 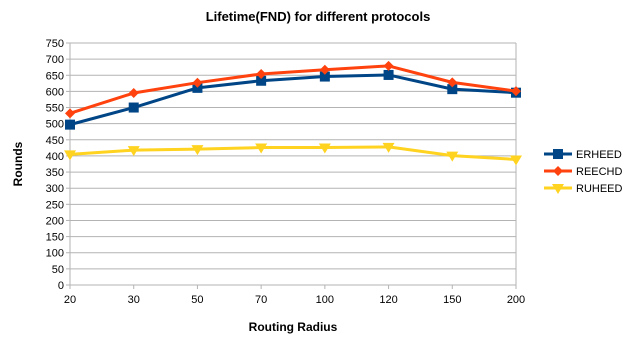 I want to click on x-axis-label: Routing Radius, so click(x=293, y=327).